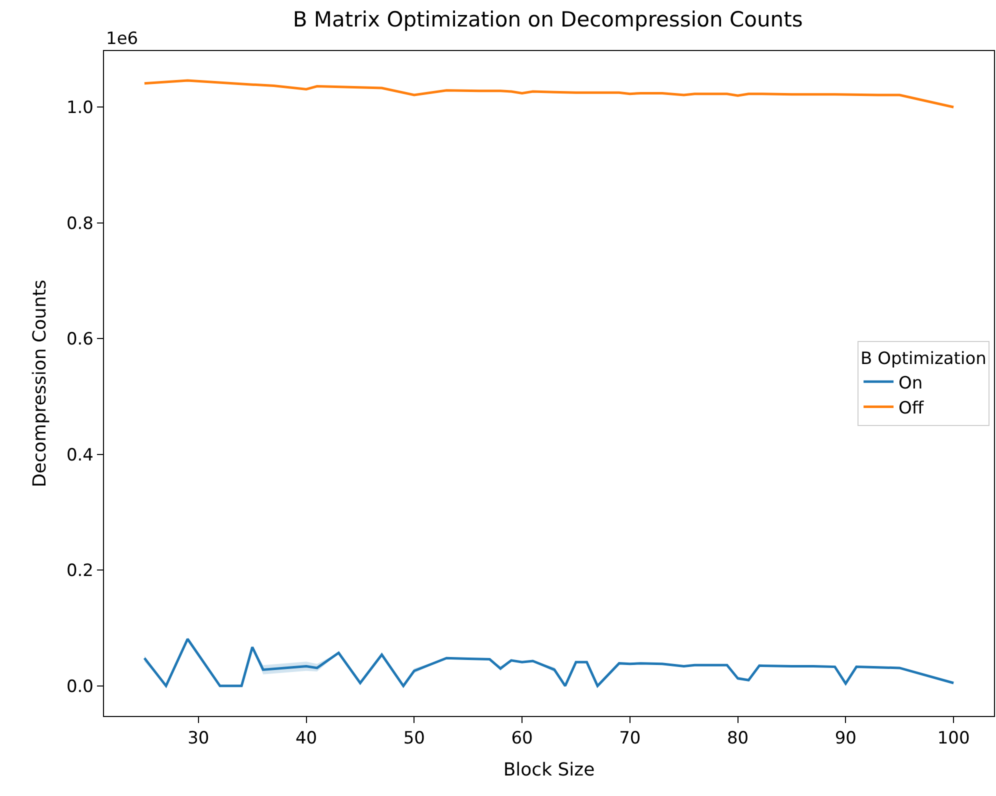  Describe the element at coordinates (911, 408) in the screenshot. I see `legend-label: Off` at that location.